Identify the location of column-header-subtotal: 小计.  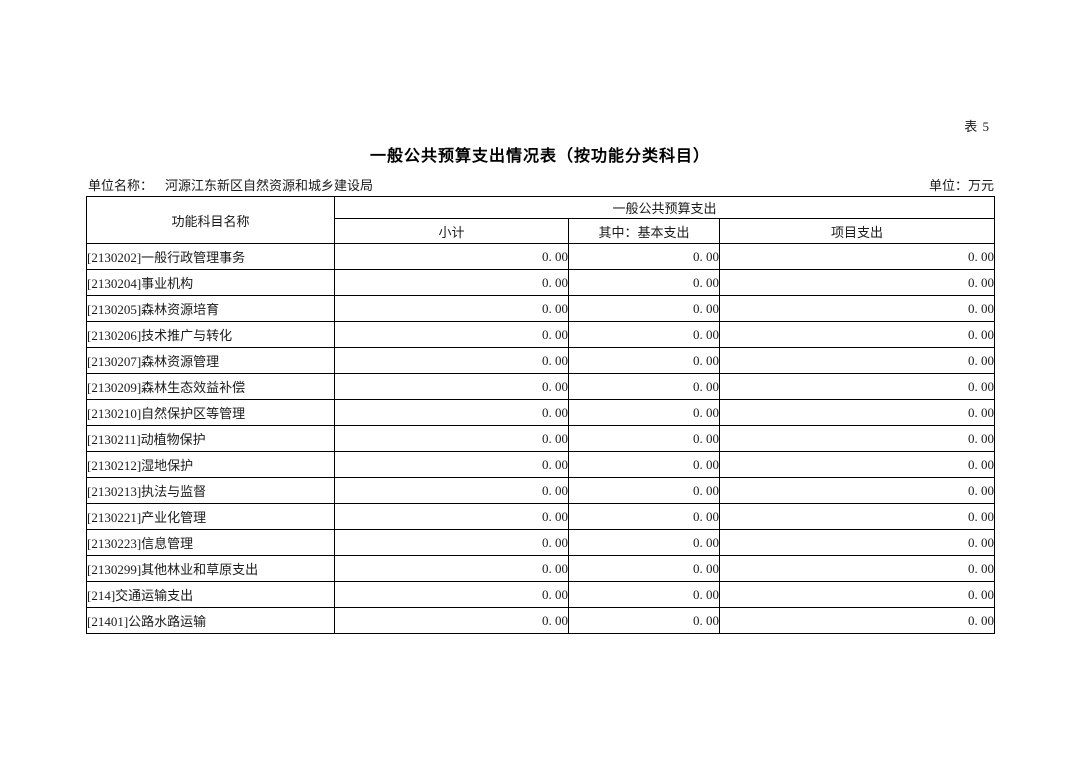
(451, 231).